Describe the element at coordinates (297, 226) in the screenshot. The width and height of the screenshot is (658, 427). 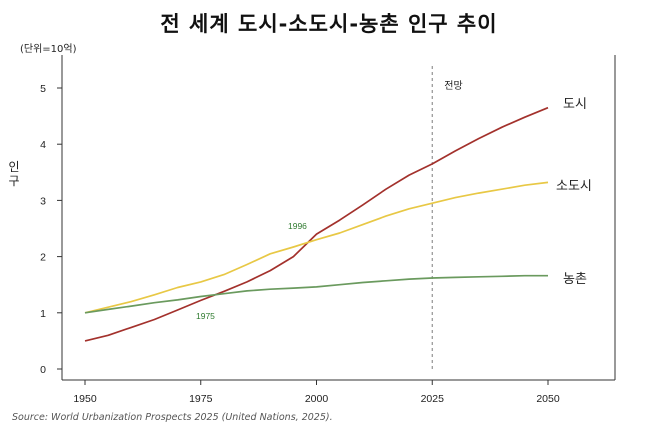
I see `annotation-1996: 1996` at that location.